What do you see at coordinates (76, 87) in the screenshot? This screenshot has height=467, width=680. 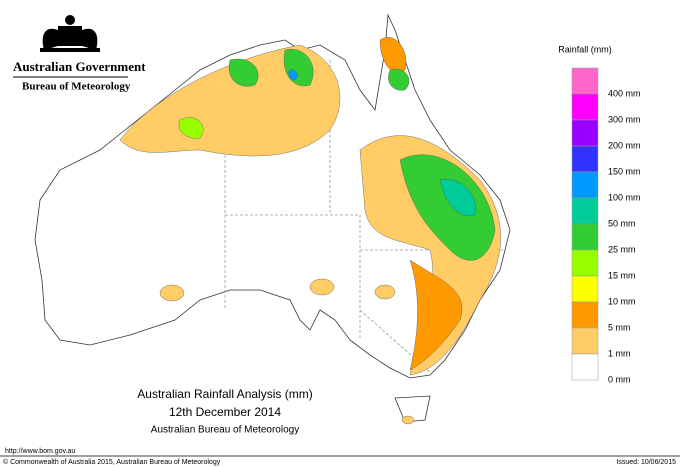 I see `agency: Bureau of Meteorology` at bounding box center [76, 87].